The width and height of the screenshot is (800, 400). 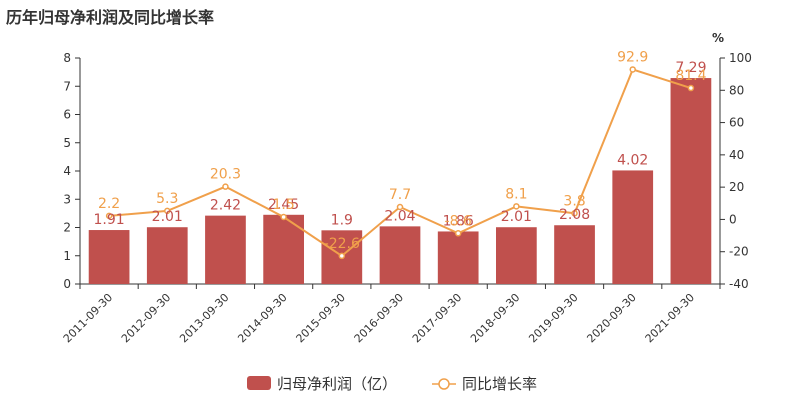 I want to click on line-value-label: 7.7, so click(x=400, y=195).